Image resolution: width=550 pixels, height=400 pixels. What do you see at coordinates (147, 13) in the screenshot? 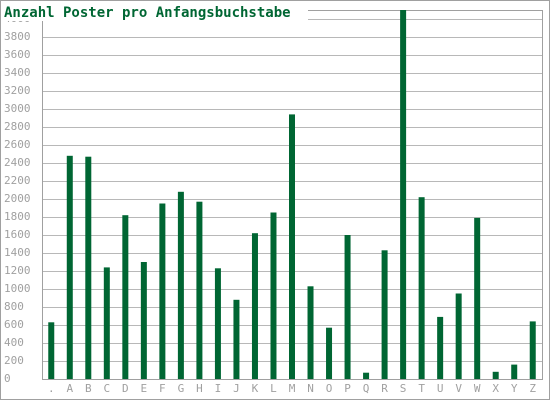
I see `chart-title: Anzahl Poster pro Anfangsbuchstabe` at bounding box center [147, 13].